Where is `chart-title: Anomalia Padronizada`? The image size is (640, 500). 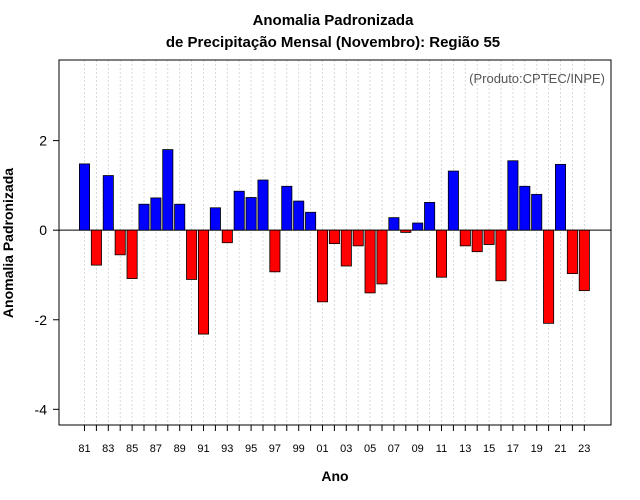
chart-title: Anomalia Padronizada is located at coordinates (334, 20).